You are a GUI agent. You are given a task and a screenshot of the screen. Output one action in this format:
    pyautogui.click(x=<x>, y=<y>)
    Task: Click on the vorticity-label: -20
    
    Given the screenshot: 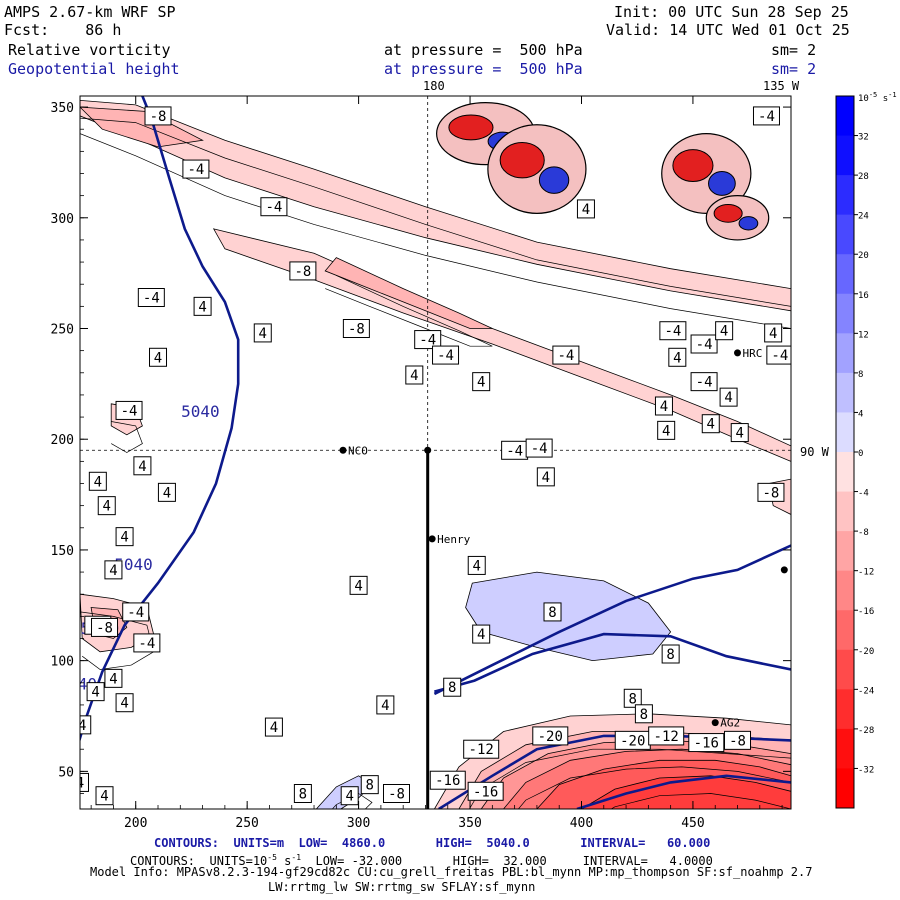 What is the action you would take?
    pyautogui.click(x=632, y=740)
    